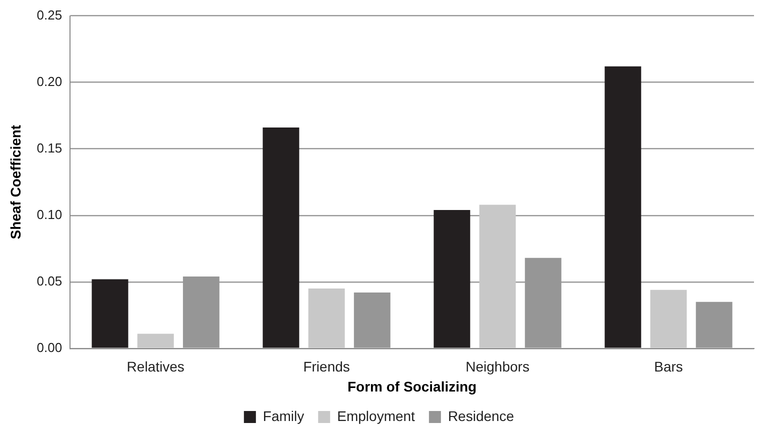 The height and width of the screenshot is (438, 768). Describe the element at coordinates (49, 14) in the screenshot. I see `y-tick-label: 0.25` at that location.